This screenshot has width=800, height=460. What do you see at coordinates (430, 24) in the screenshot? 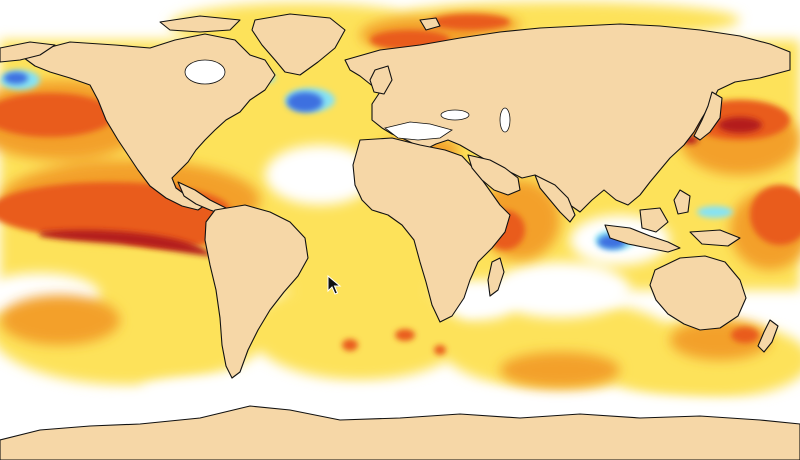
I see `landmass-svalbard` at bounding box center [430, 24].